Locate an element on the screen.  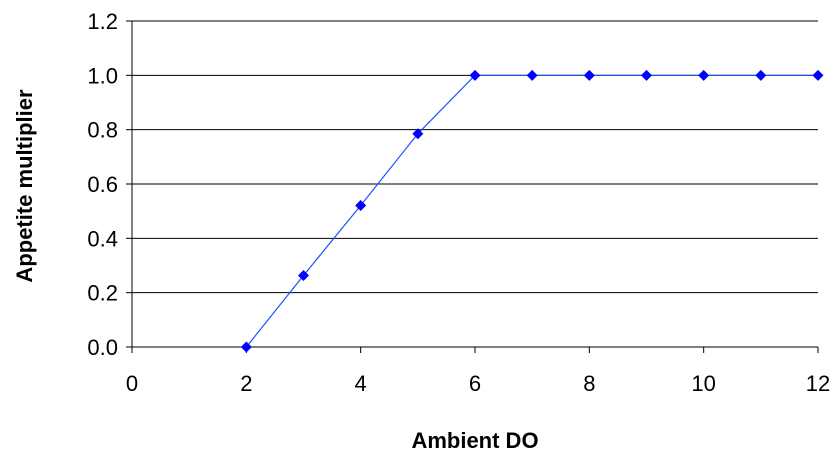
x-tick-label: 8 is located at coordinates (589, 383).